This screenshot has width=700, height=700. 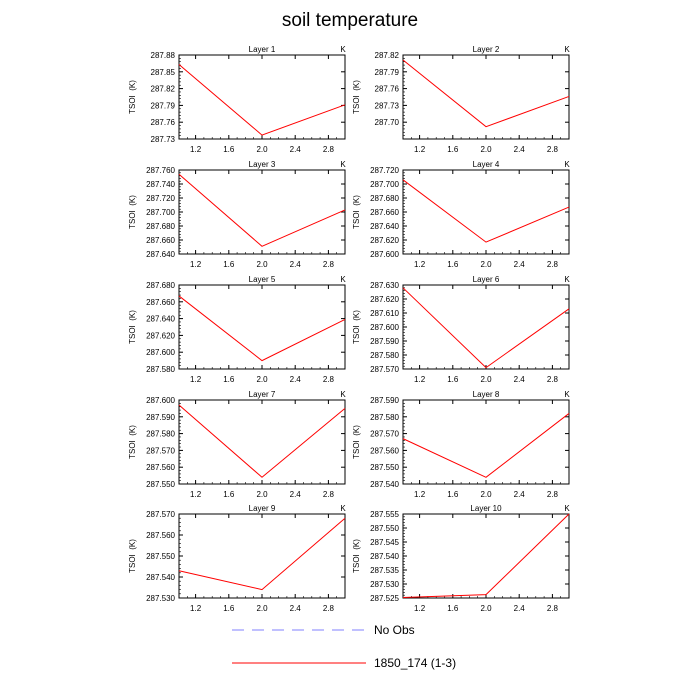 I want to click on y-tick-label-layer-10: 287.530, so click(x=384, y=584).